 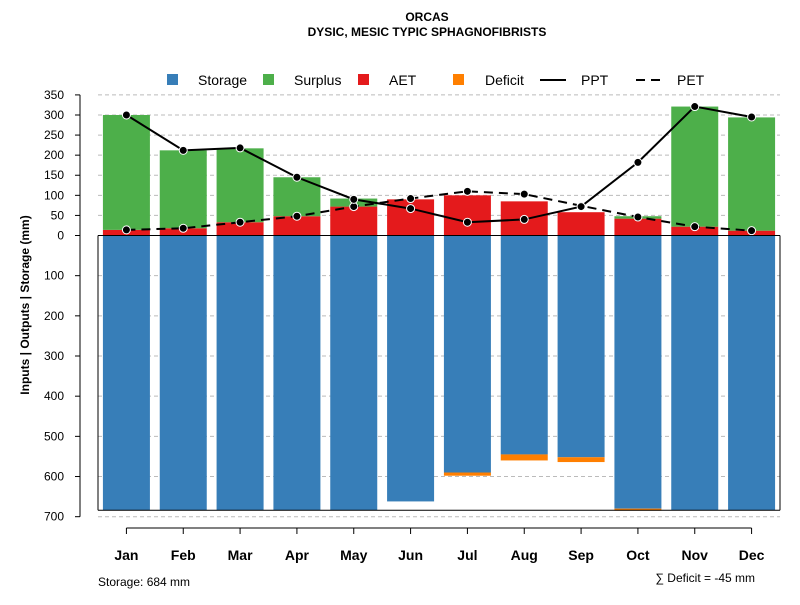 I want to click on ppt-point-feb, so click(x=183, y=150).